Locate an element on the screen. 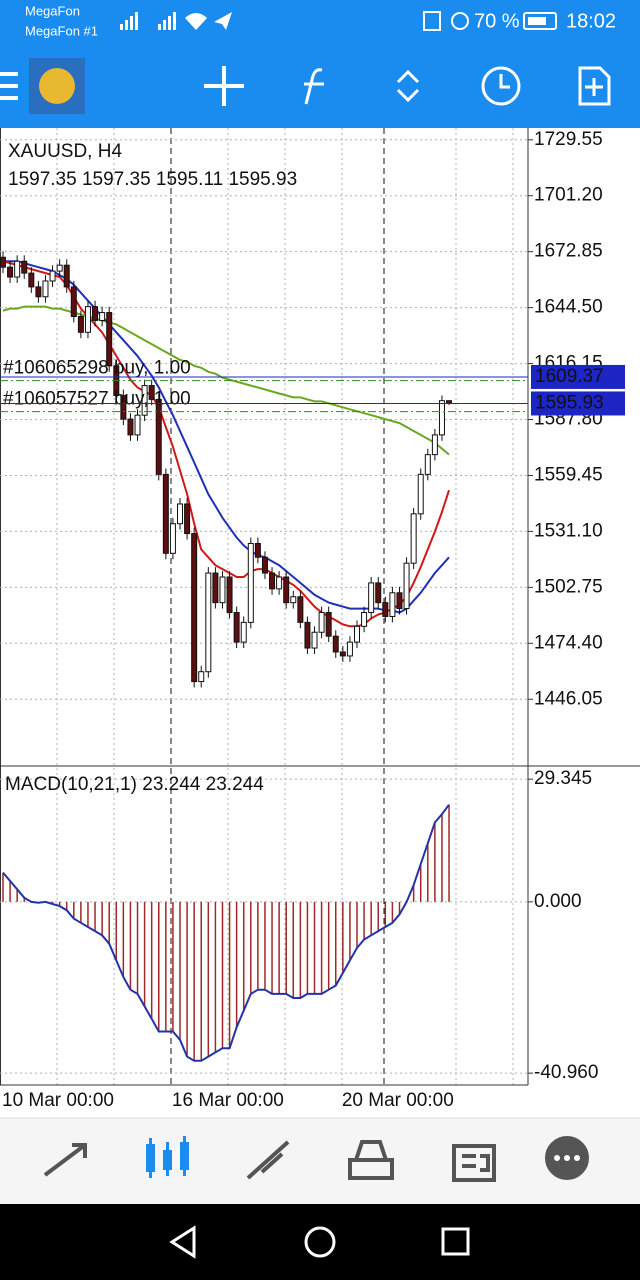 The width and height of the screenshot is (640, 1285). y-tick-label: 1446.05 is located at coordinates (568, 698).